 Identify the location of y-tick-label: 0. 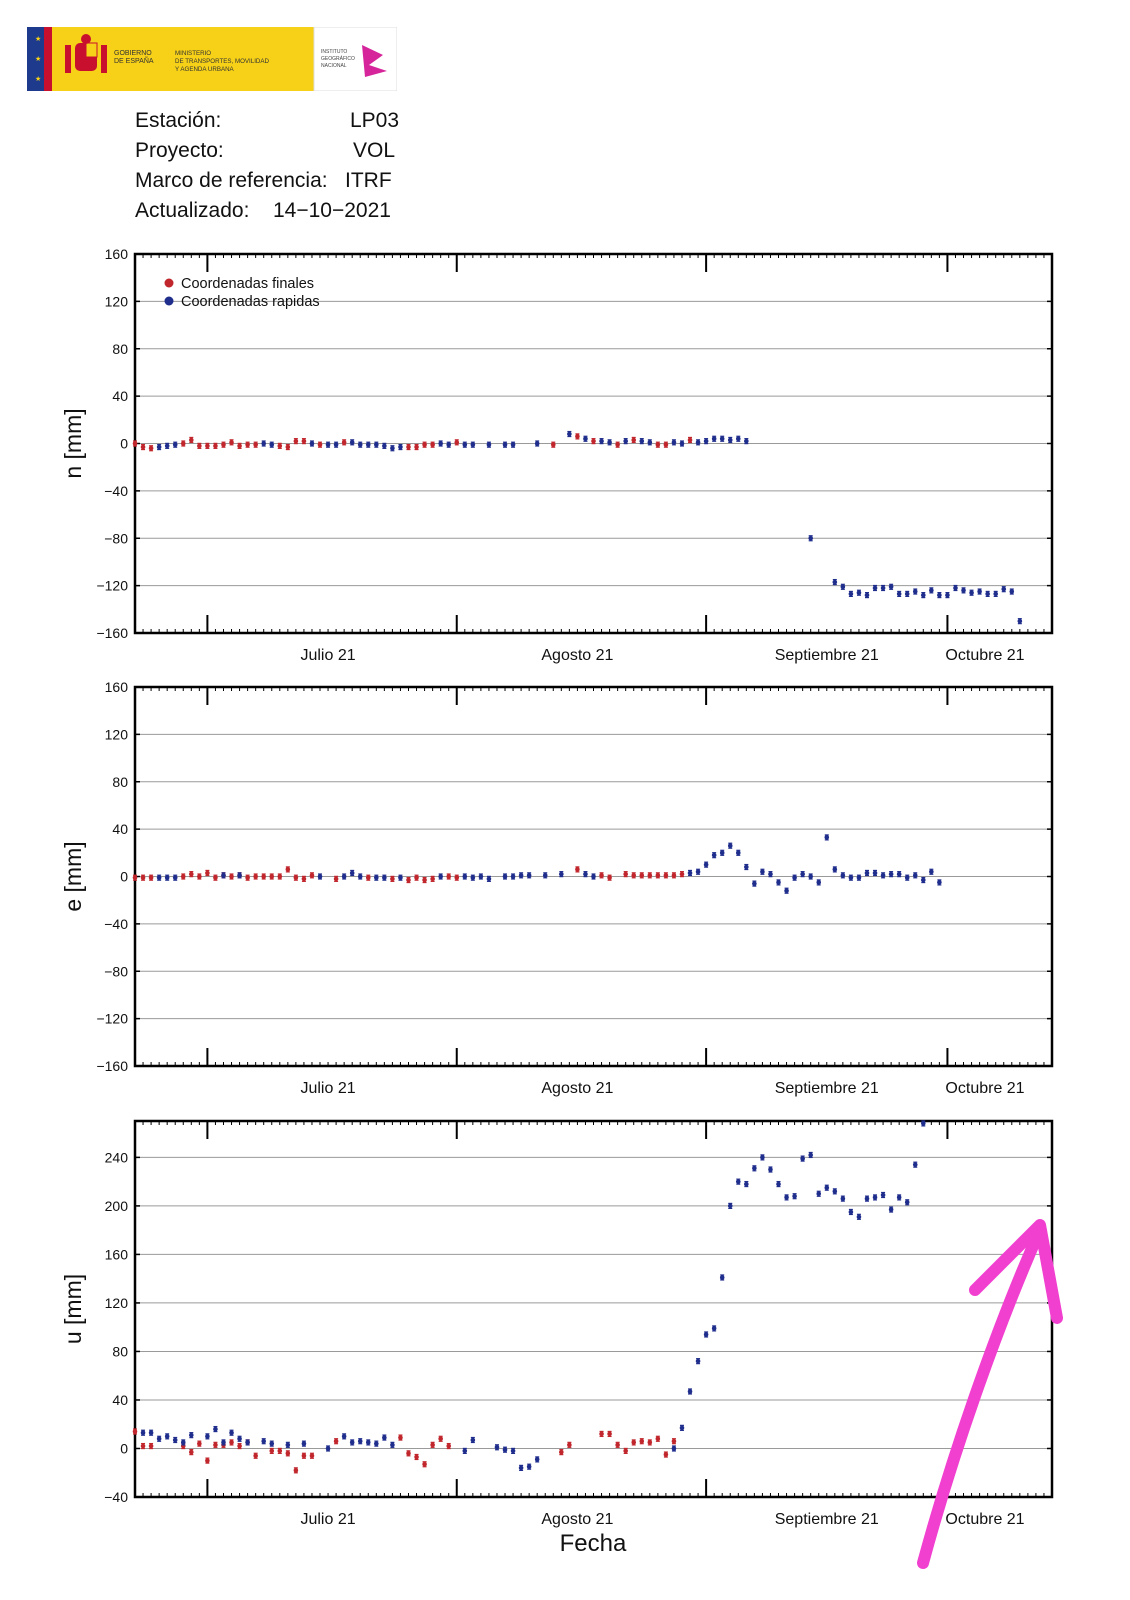
(124, 1448).